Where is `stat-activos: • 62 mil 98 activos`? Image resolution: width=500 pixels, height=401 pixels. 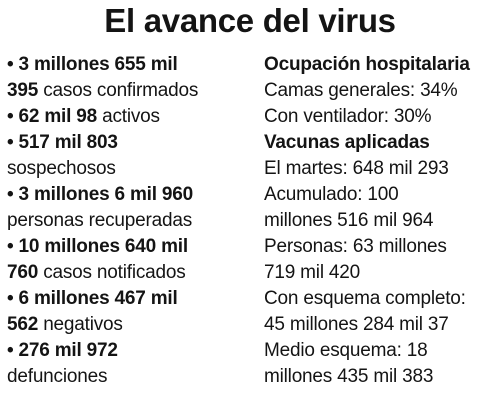
stat-activos: • 62 mil 98 activos is located at coordinates (130, 117).